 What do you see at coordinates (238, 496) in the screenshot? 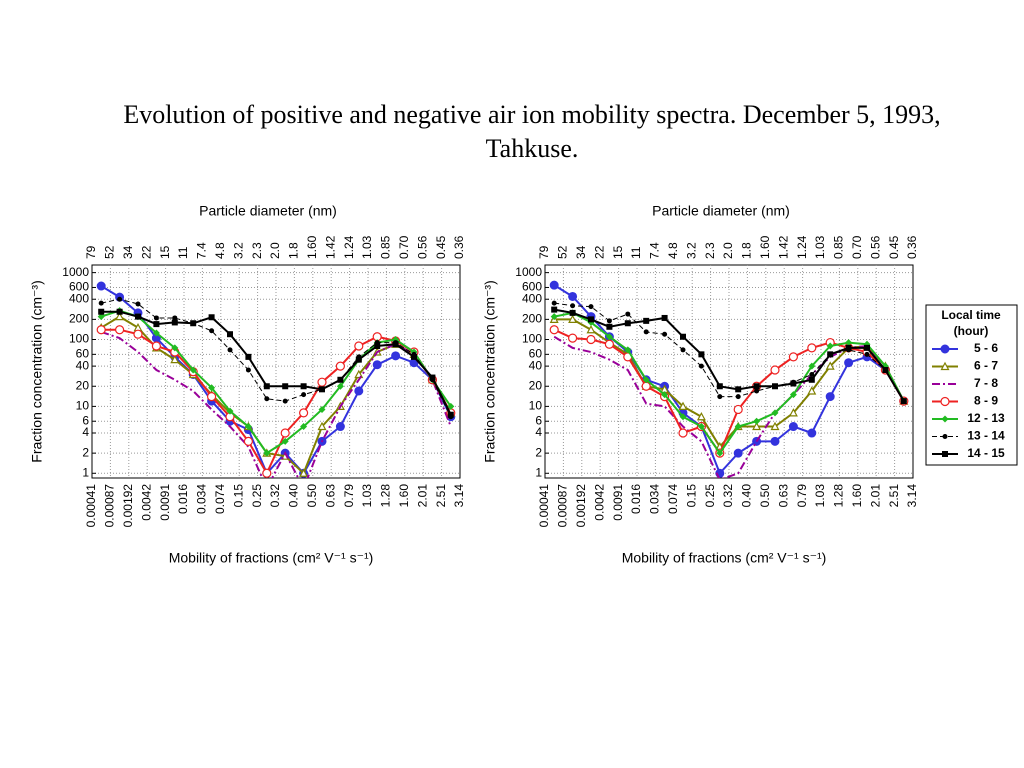
I see `x-tick-label: 0.15` at bounding box center [238, 496].